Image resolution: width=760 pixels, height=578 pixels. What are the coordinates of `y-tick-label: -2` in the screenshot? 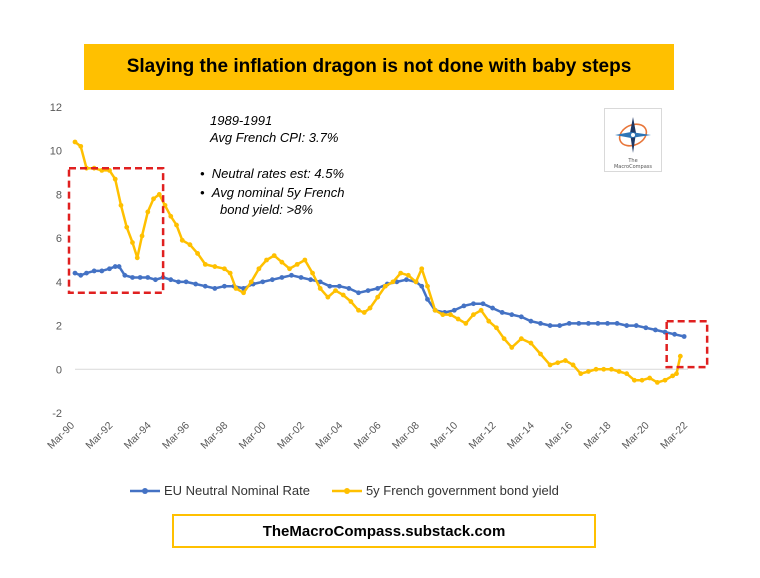 It's located at (57, 414).